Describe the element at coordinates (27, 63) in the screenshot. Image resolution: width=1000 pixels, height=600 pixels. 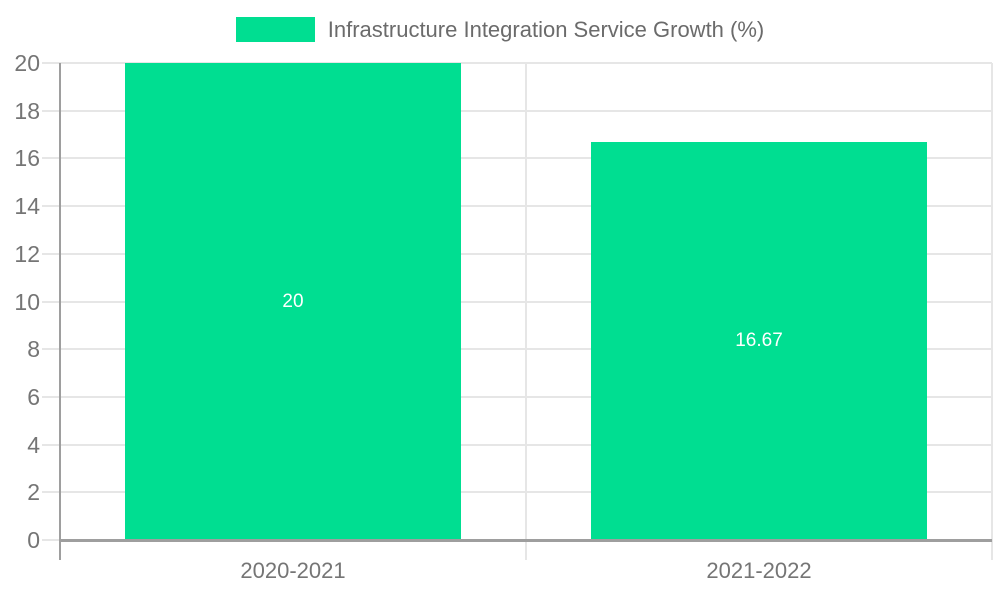
I see `y-tick-label: 20` at that location.